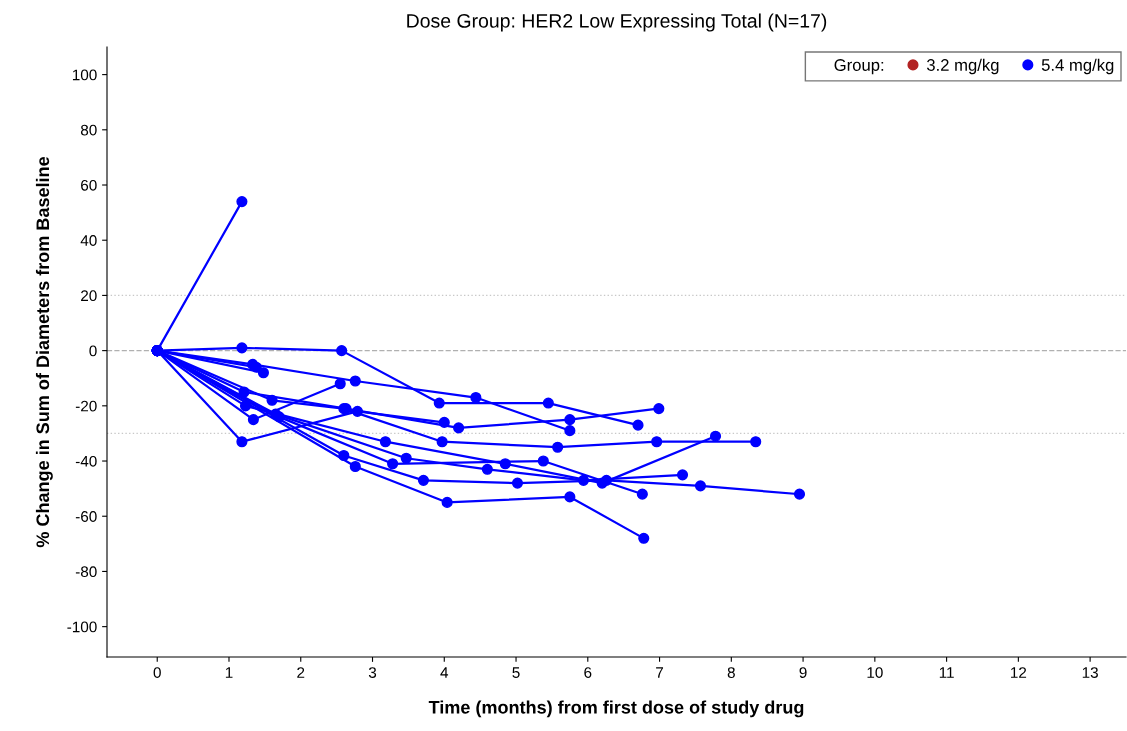 The width and height of the screenshot is (1127, 731). Describe the element at coordinates (229, 672) in the screenshot. I see `x-tick-label: 1` at that location.